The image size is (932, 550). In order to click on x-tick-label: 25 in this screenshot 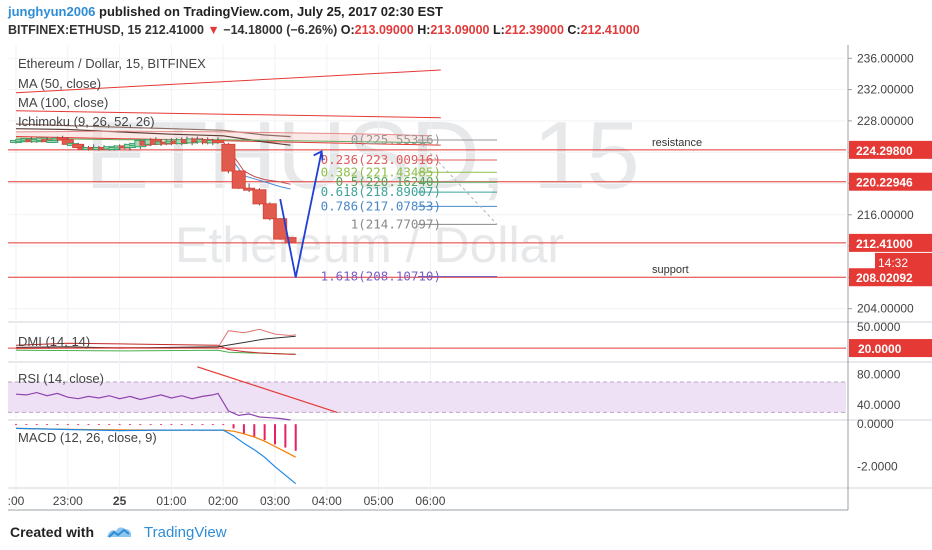, I will do `click(120, 501)`.